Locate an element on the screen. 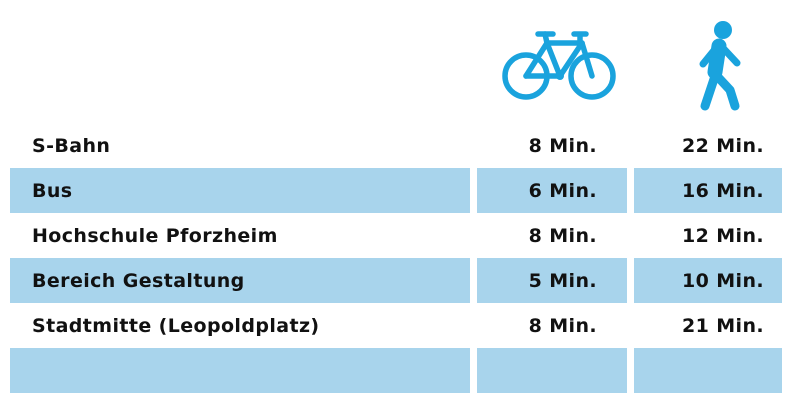  pedestrian-icon is located at coordinates (720, 66).